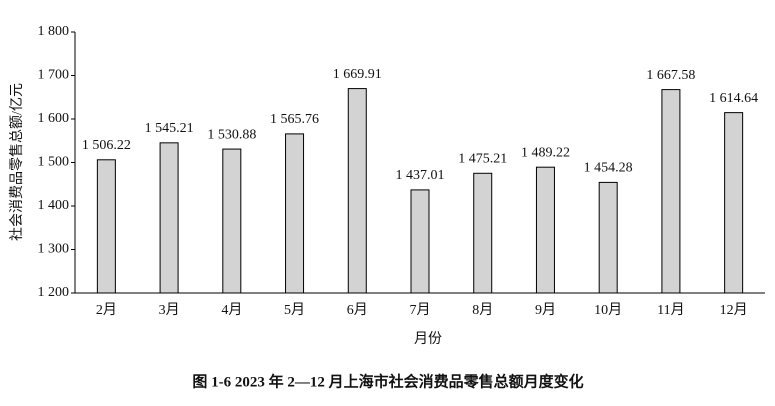 The image size is (775, 406). What do you see at coordinates (106, 310) in the screenshot?
I see `x-tick-label: 2月` at bounding box center [106, 310].